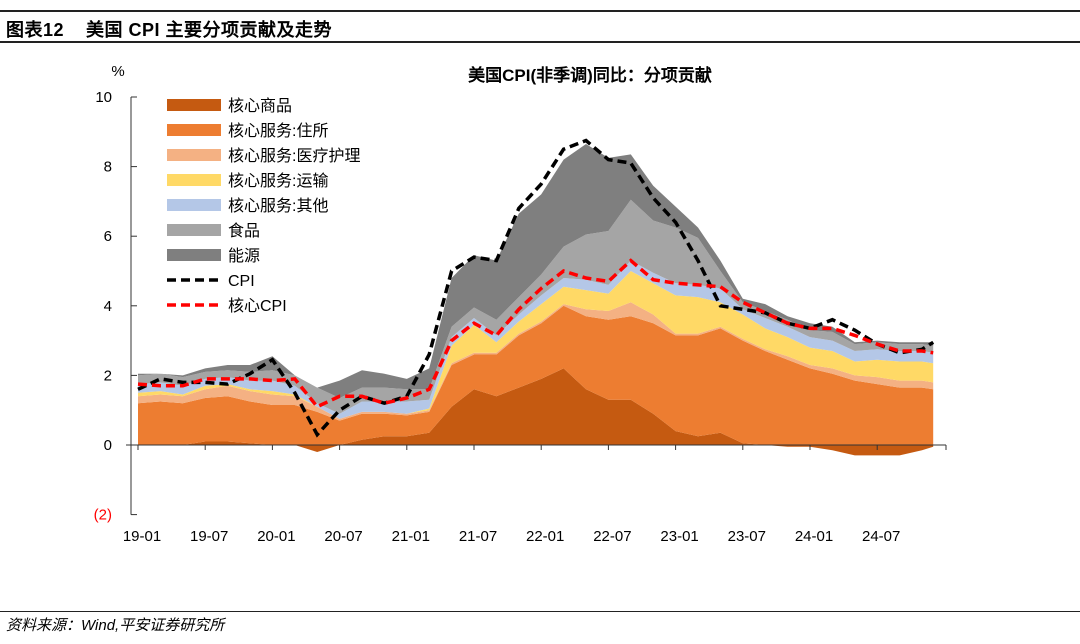  What do you see at coordinates (747, 536) in the screenshot?
I see `x-tick-label: 23-07` at bounding box center [747, 536].